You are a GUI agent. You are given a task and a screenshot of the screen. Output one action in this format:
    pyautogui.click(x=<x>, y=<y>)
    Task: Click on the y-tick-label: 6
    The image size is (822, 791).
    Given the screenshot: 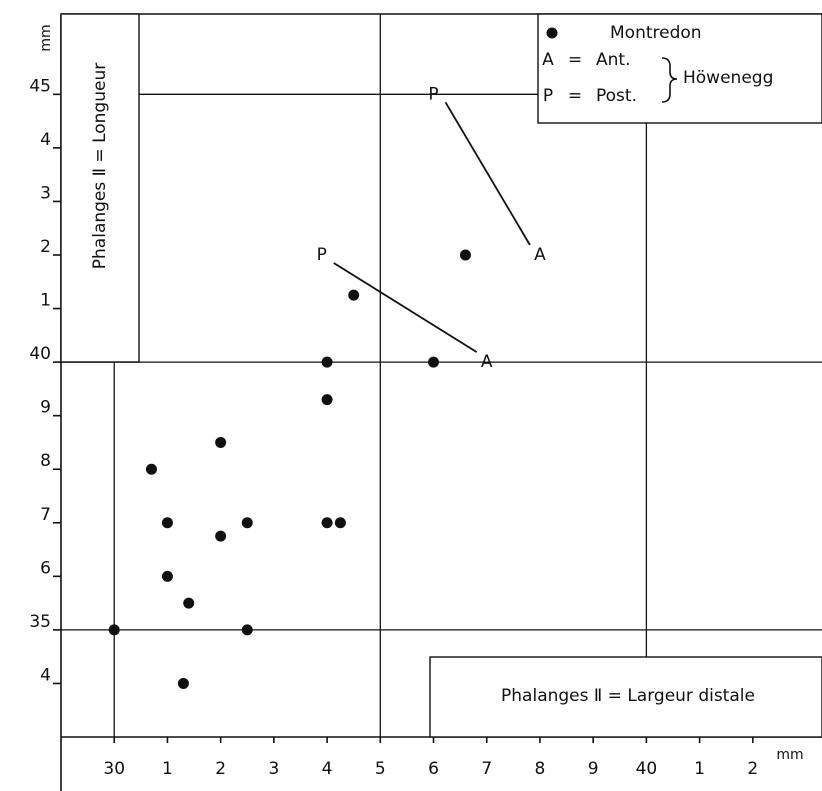 What is the action you would take?
    pyautogui.click(x=45, y=568)
    